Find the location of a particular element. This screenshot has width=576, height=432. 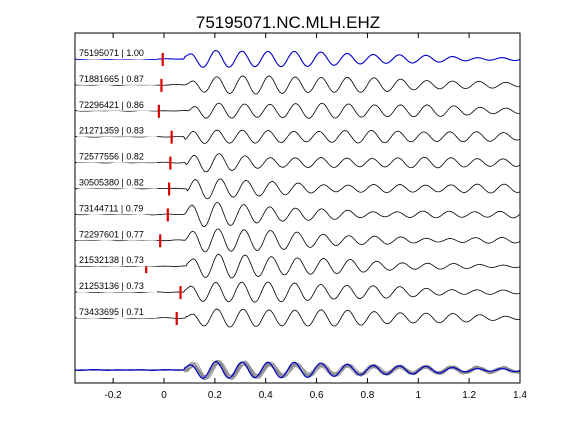

trace-label: 21271359 | 0.83 is located at coordinates (111, 131).